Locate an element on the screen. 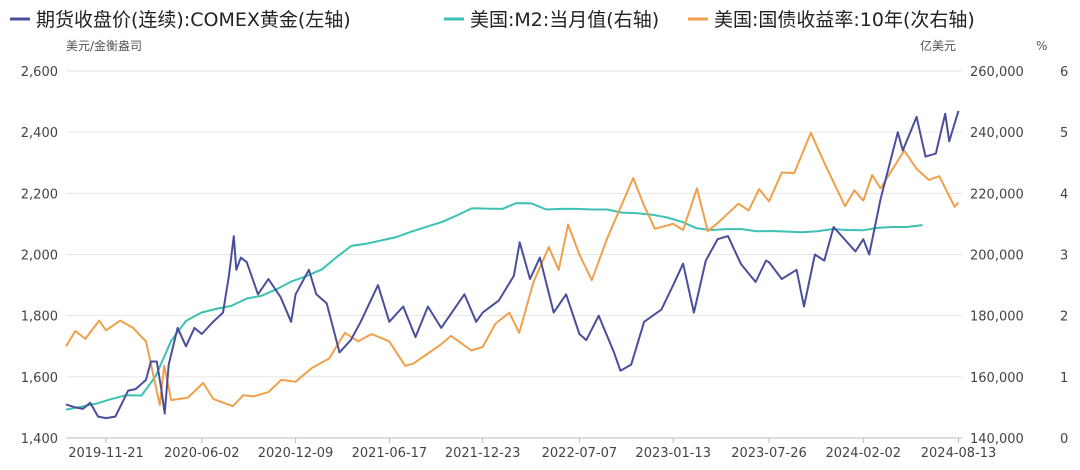 The height and width of the screenshot is (470, 1080). x-tick-label: 2021-12-23 is located at coordinates (483, 453).